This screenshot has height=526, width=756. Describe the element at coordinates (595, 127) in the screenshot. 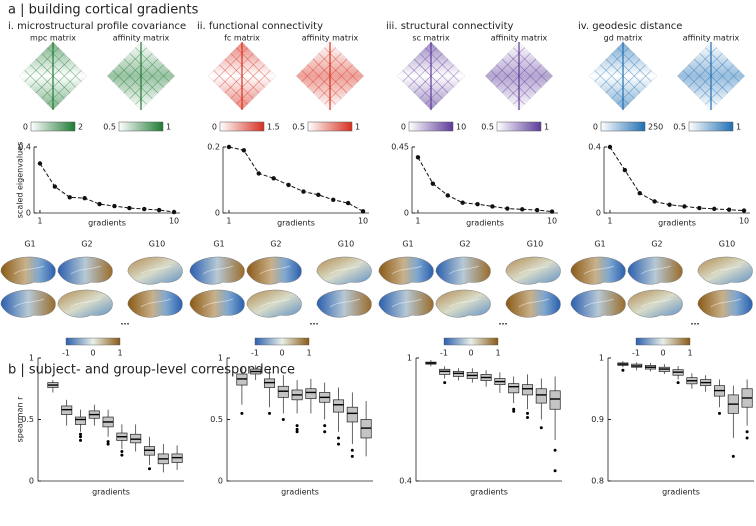

I see `colorbar-tick-label: 0` at that location.